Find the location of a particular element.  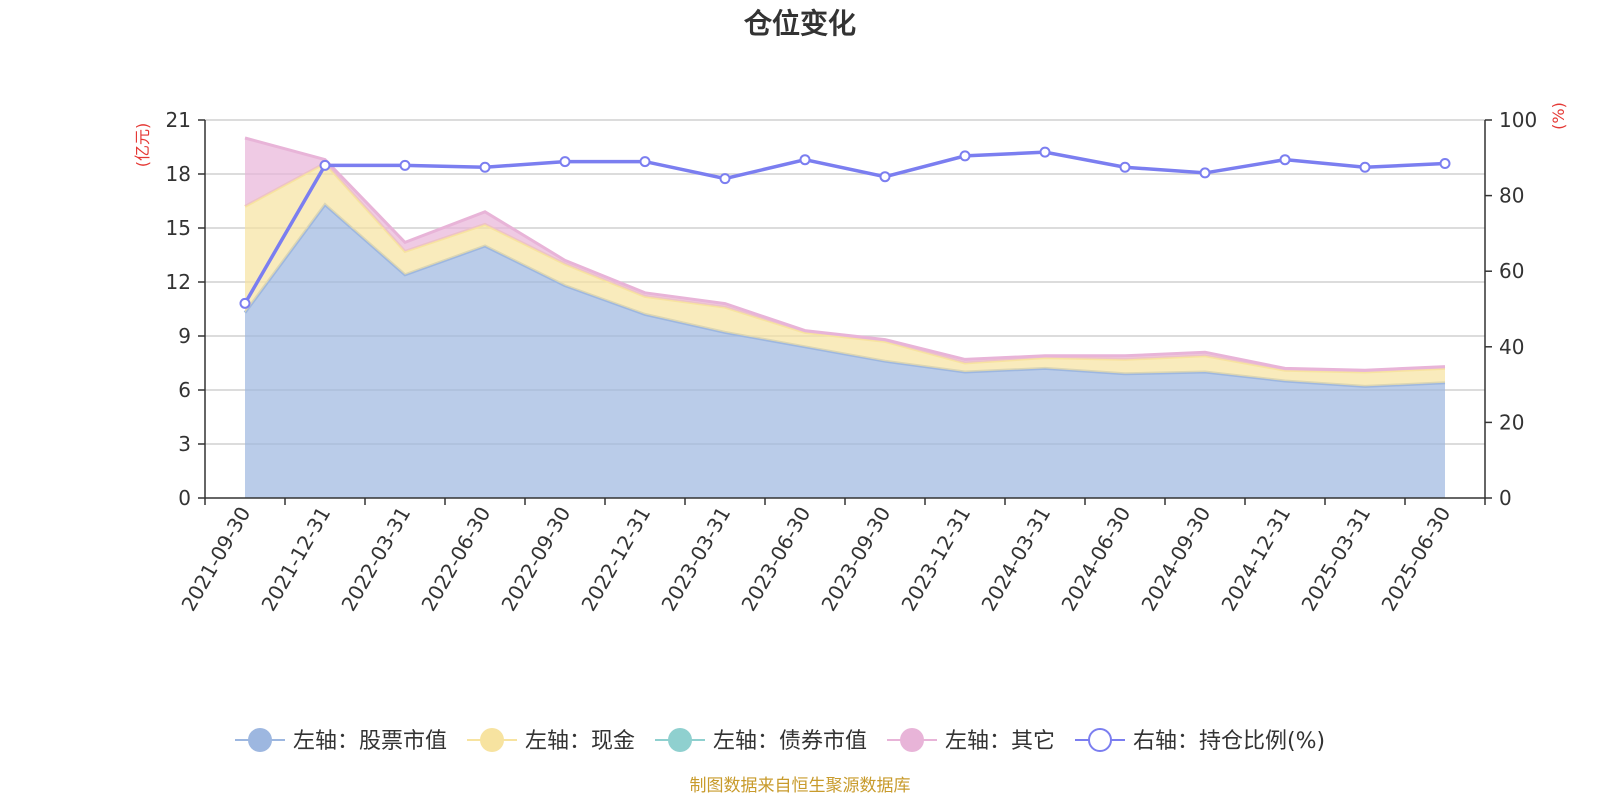

legend-item: 左轴：现金 is located at coordinates (551, 741).